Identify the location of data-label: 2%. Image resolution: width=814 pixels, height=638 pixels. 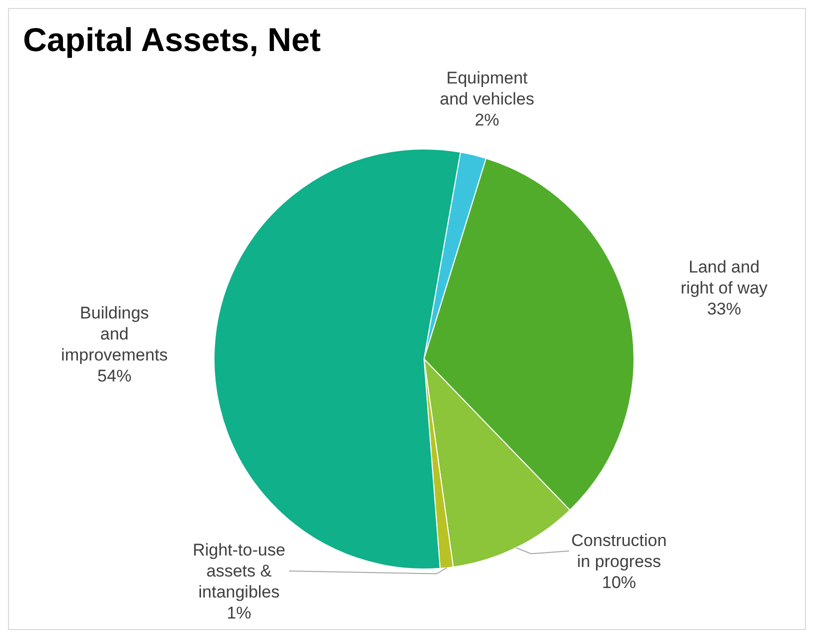
(487, 120).